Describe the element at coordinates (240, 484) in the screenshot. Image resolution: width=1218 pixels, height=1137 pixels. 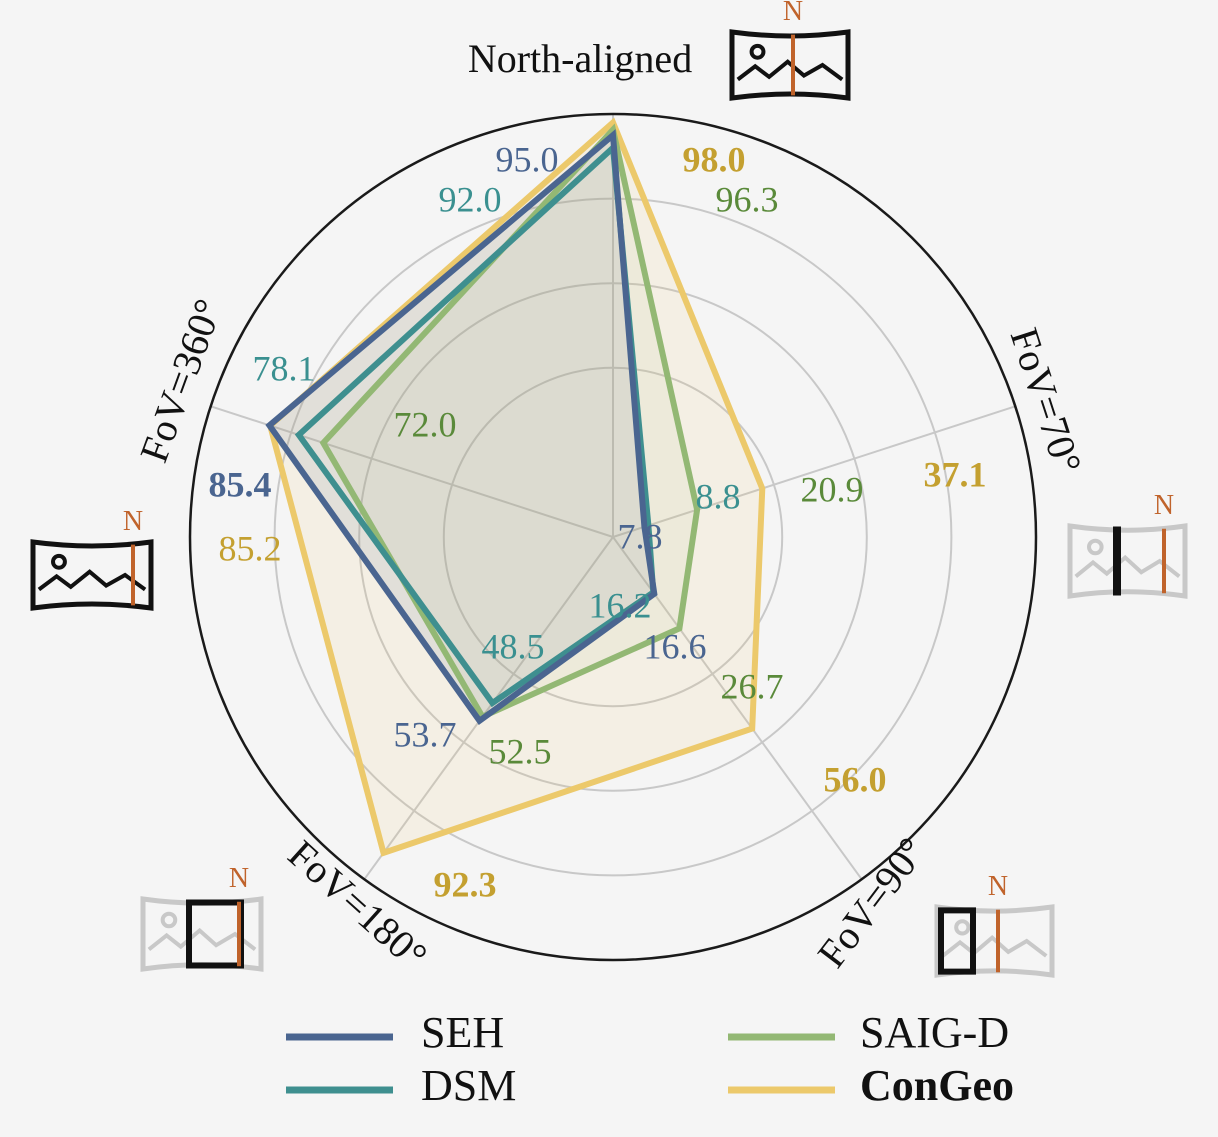
I see `data-label: 85.4` at that location.